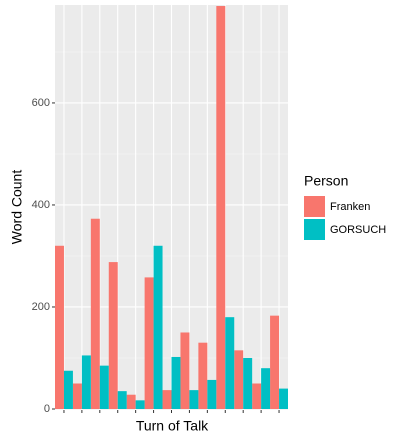  I want to click on legend-title: Person, so click(326, 181).